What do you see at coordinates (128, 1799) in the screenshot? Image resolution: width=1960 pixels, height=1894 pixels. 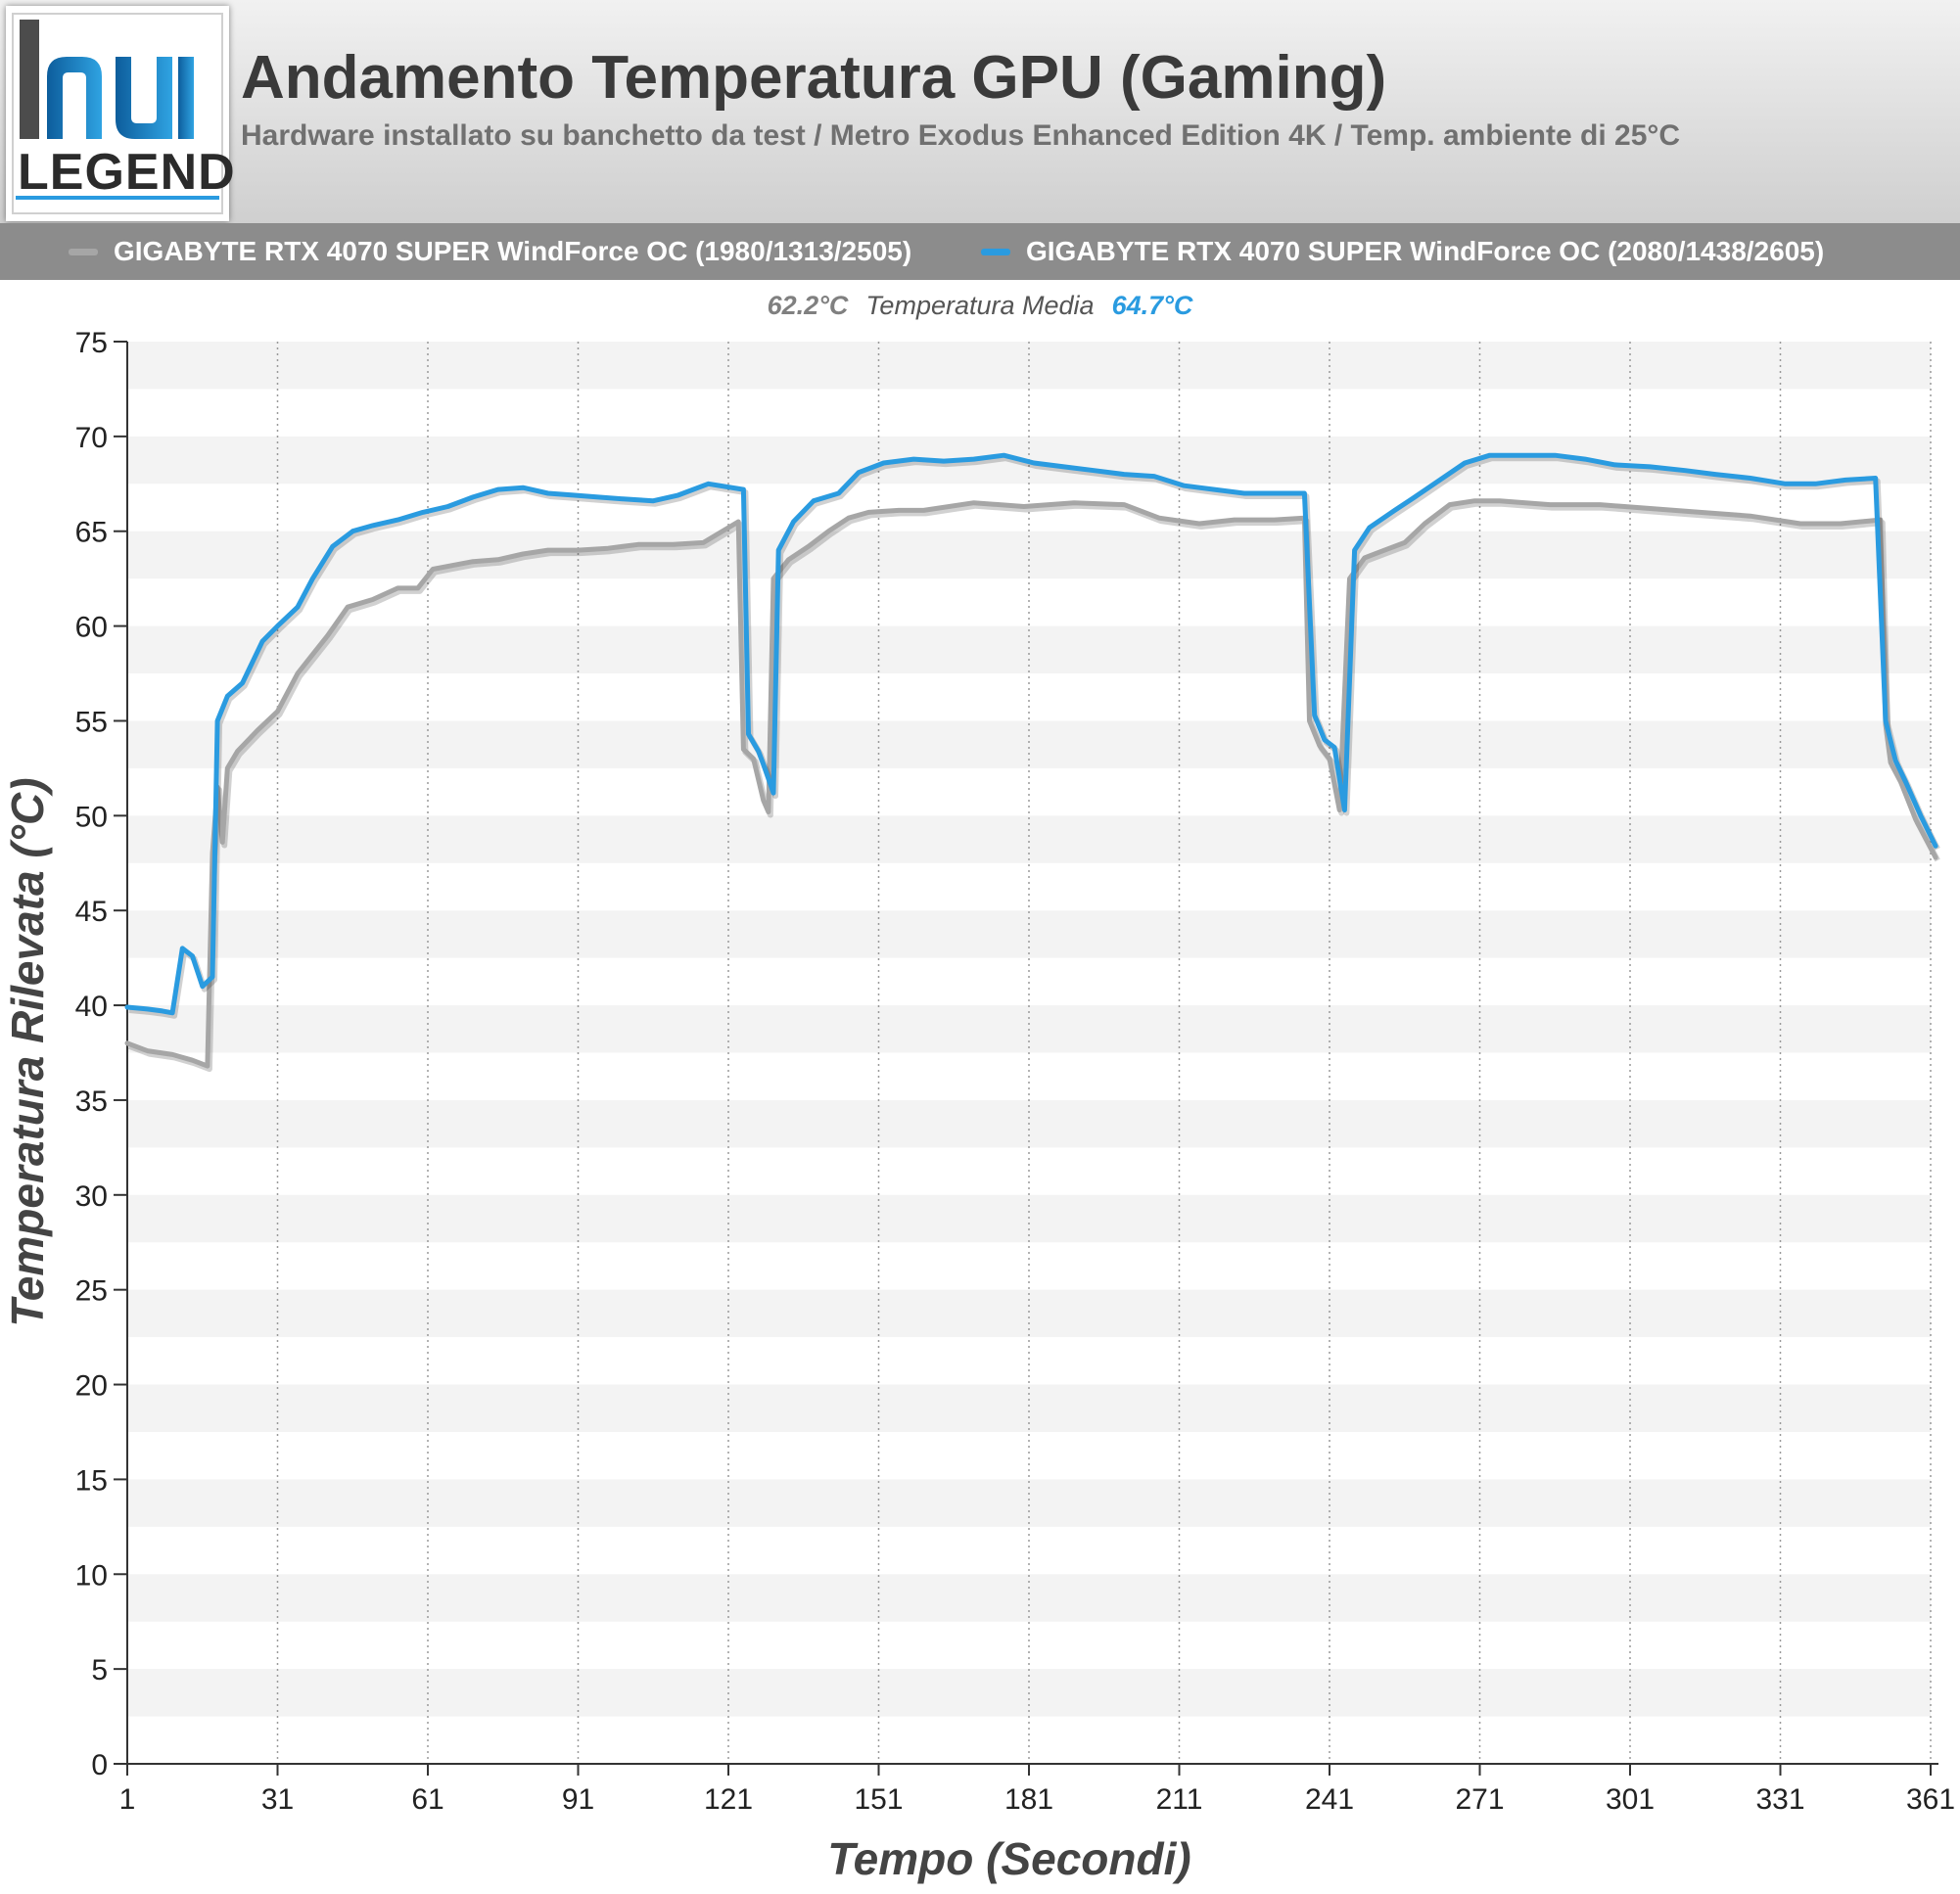 I see `x-tick-label: 1` at bounding box center [128, 1799].